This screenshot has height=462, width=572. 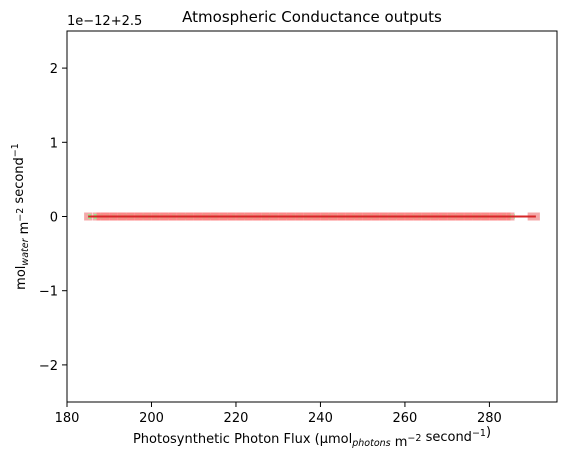 What do you see at coordinates (312, 17) in the screenshot?
I see `chart-title: Atmospheric Conductance outputs` at bounding box center [312, 17].